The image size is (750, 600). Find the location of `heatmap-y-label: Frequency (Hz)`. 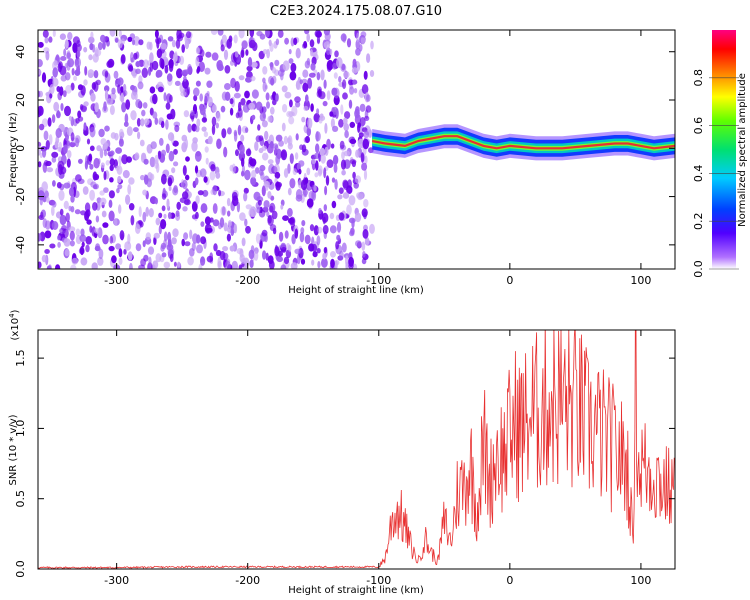

heatmap-y-label: Frequency (Hz) is located at coordinates (13, 150).